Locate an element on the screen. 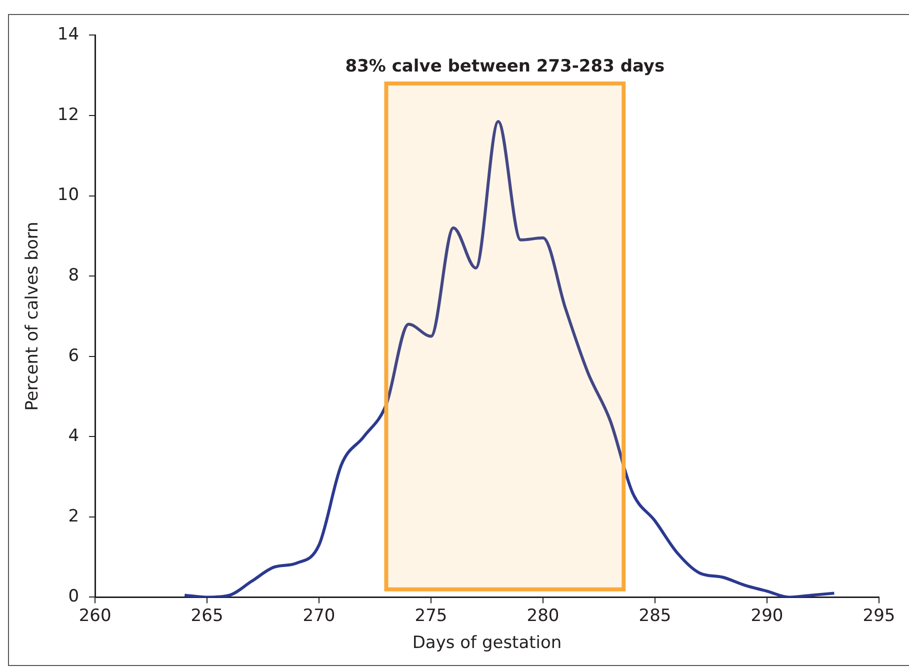 Image resolution: width=909 pixels, height=671 pixels. x-tick-label: 265 is located at coordinates (207, 616).